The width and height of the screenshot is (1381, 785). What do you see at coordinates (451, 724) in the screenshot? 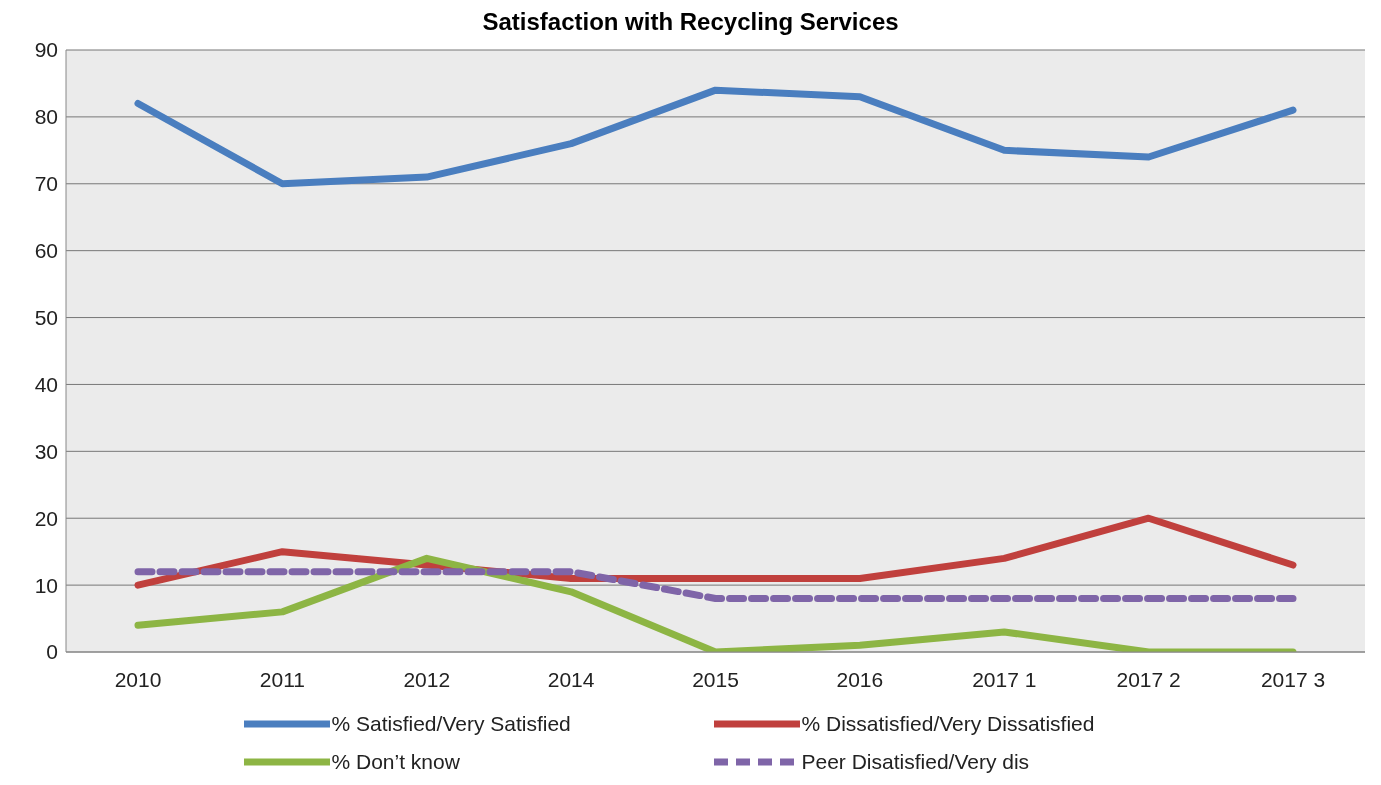
I see `legend-label: % Satisfied/Very Satisfied` at bounding box center [451, 724].